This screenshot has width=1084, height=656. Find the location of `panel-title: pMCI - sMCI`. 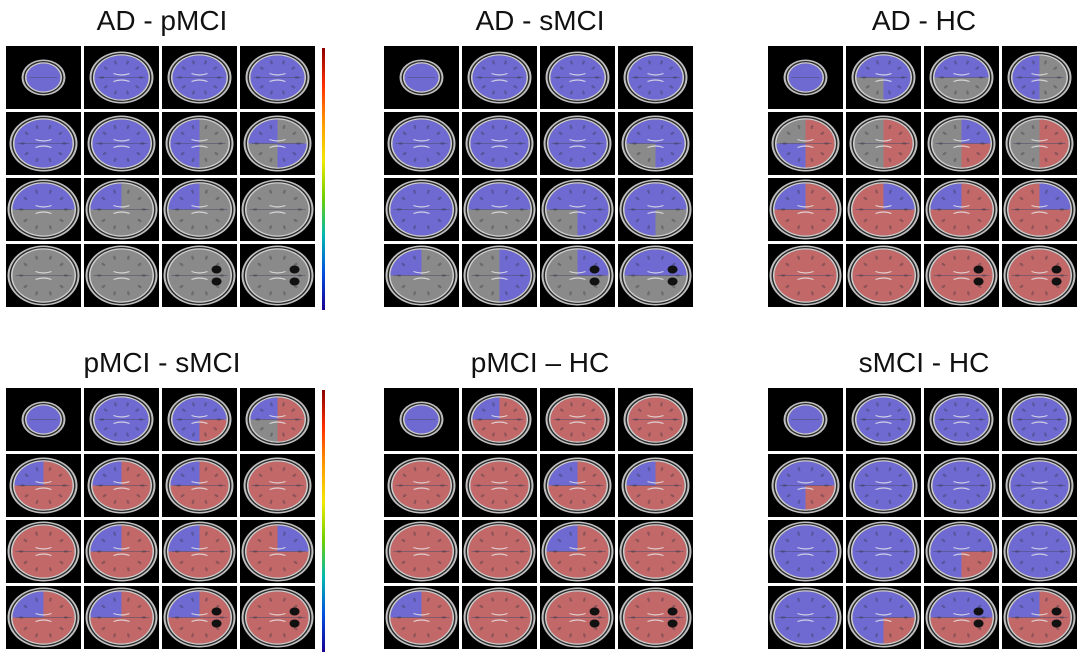

panel-title: pMCI - sMCI is located at coordinates (162, 362).